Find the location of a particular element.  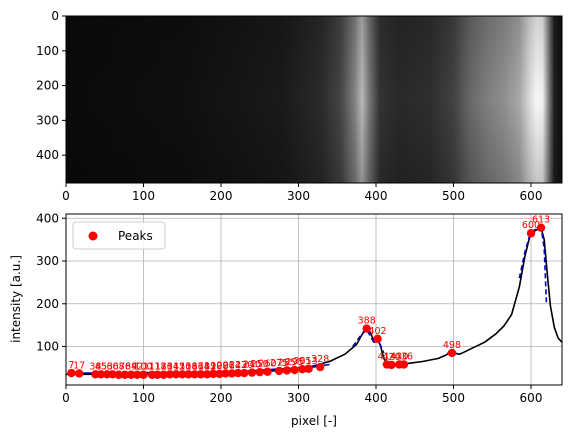

peak-label: 38 is located at coordinates (95, 366).